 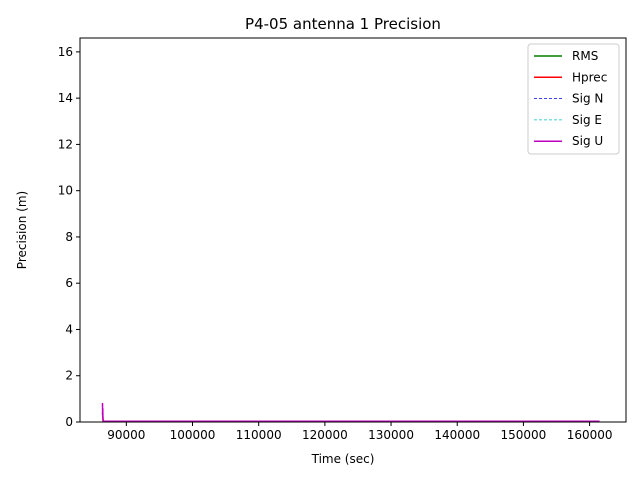 I want to click on y-tick-label: 14, so click(x=65, y=98).